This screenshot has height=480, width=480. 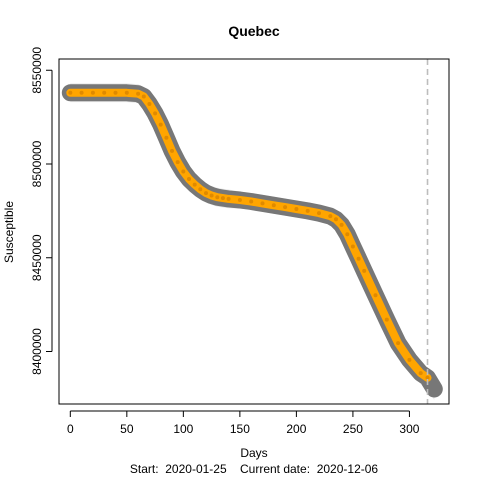 I want to click on x-tick-label: 150, so click(x=240, y=429).